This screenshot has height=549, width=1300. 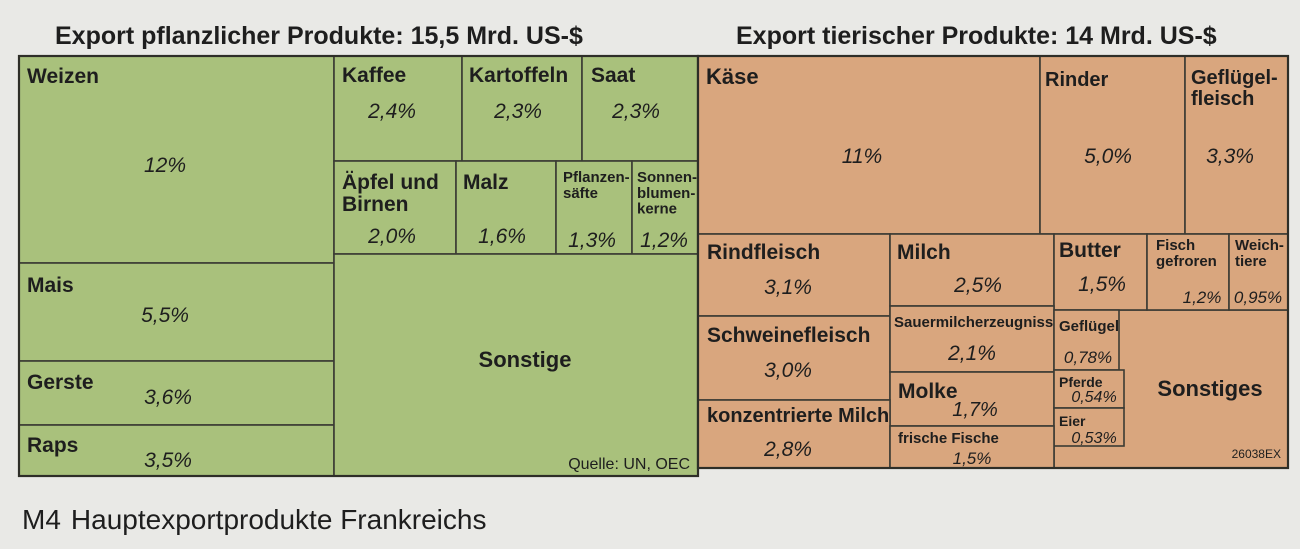 I want to click on tile-label: frische Fische, so click(x=948, y=438).